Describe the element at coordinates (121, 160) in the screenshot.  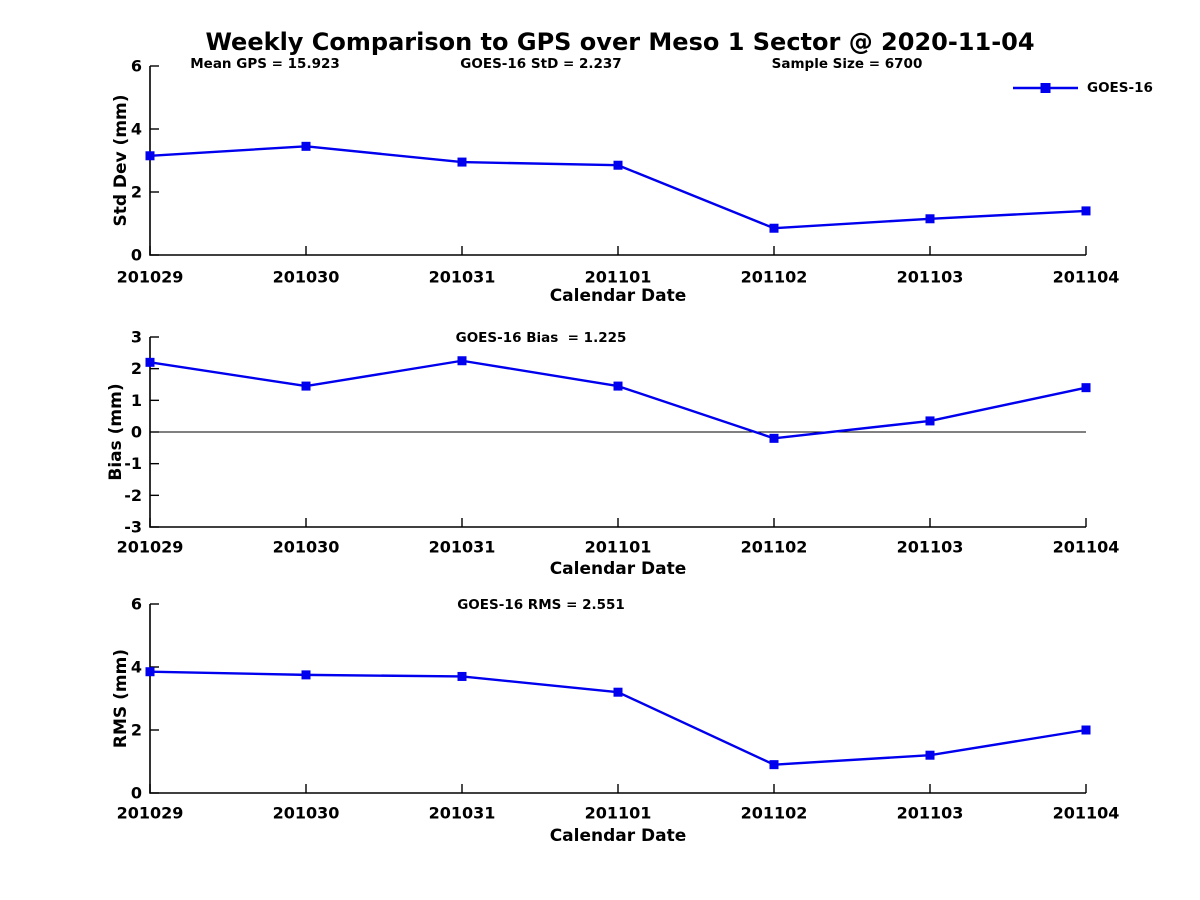
I see `y-axis-title: Std Dev (mm)` at that location.